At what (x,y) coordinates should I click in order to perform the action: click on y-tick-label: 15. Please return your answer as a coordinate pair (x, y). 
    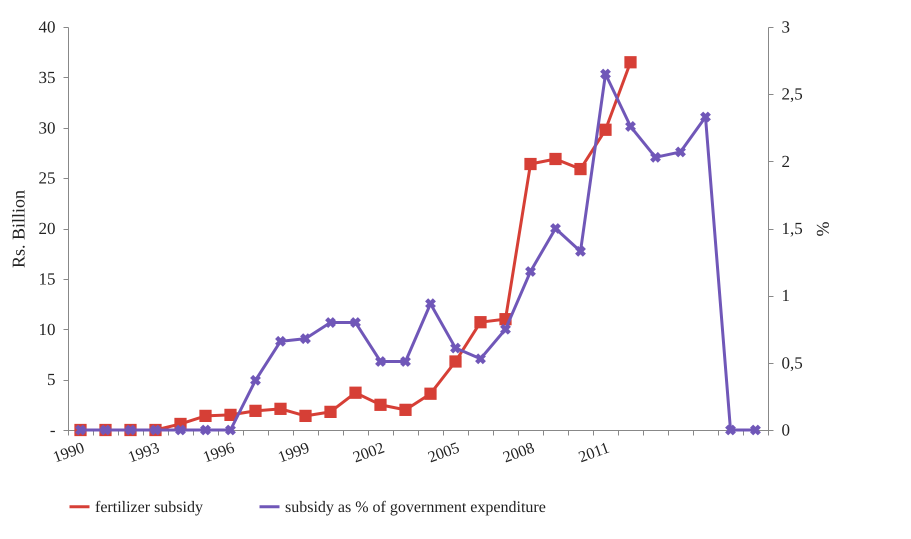
    Looking at the image, I should click on (47, 278).